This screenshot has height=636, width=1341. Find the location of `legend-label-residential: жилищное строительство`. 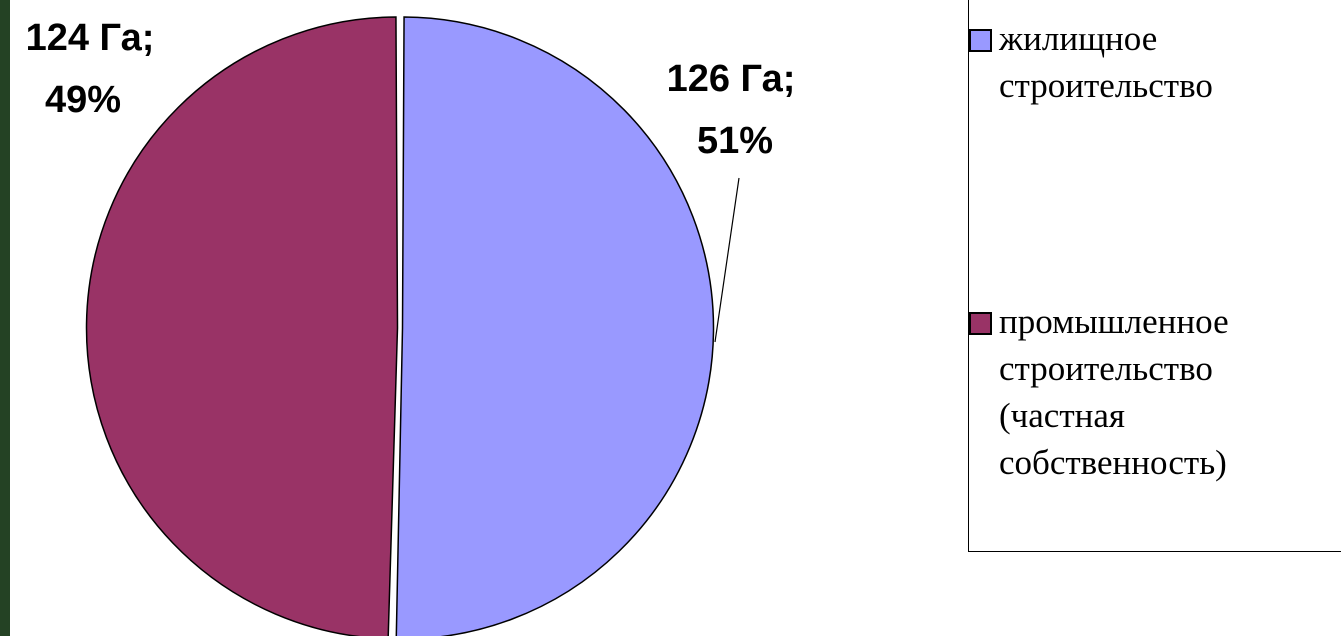

legend-label-residential: жилищное строительство is located at coordinates (1106, 62).